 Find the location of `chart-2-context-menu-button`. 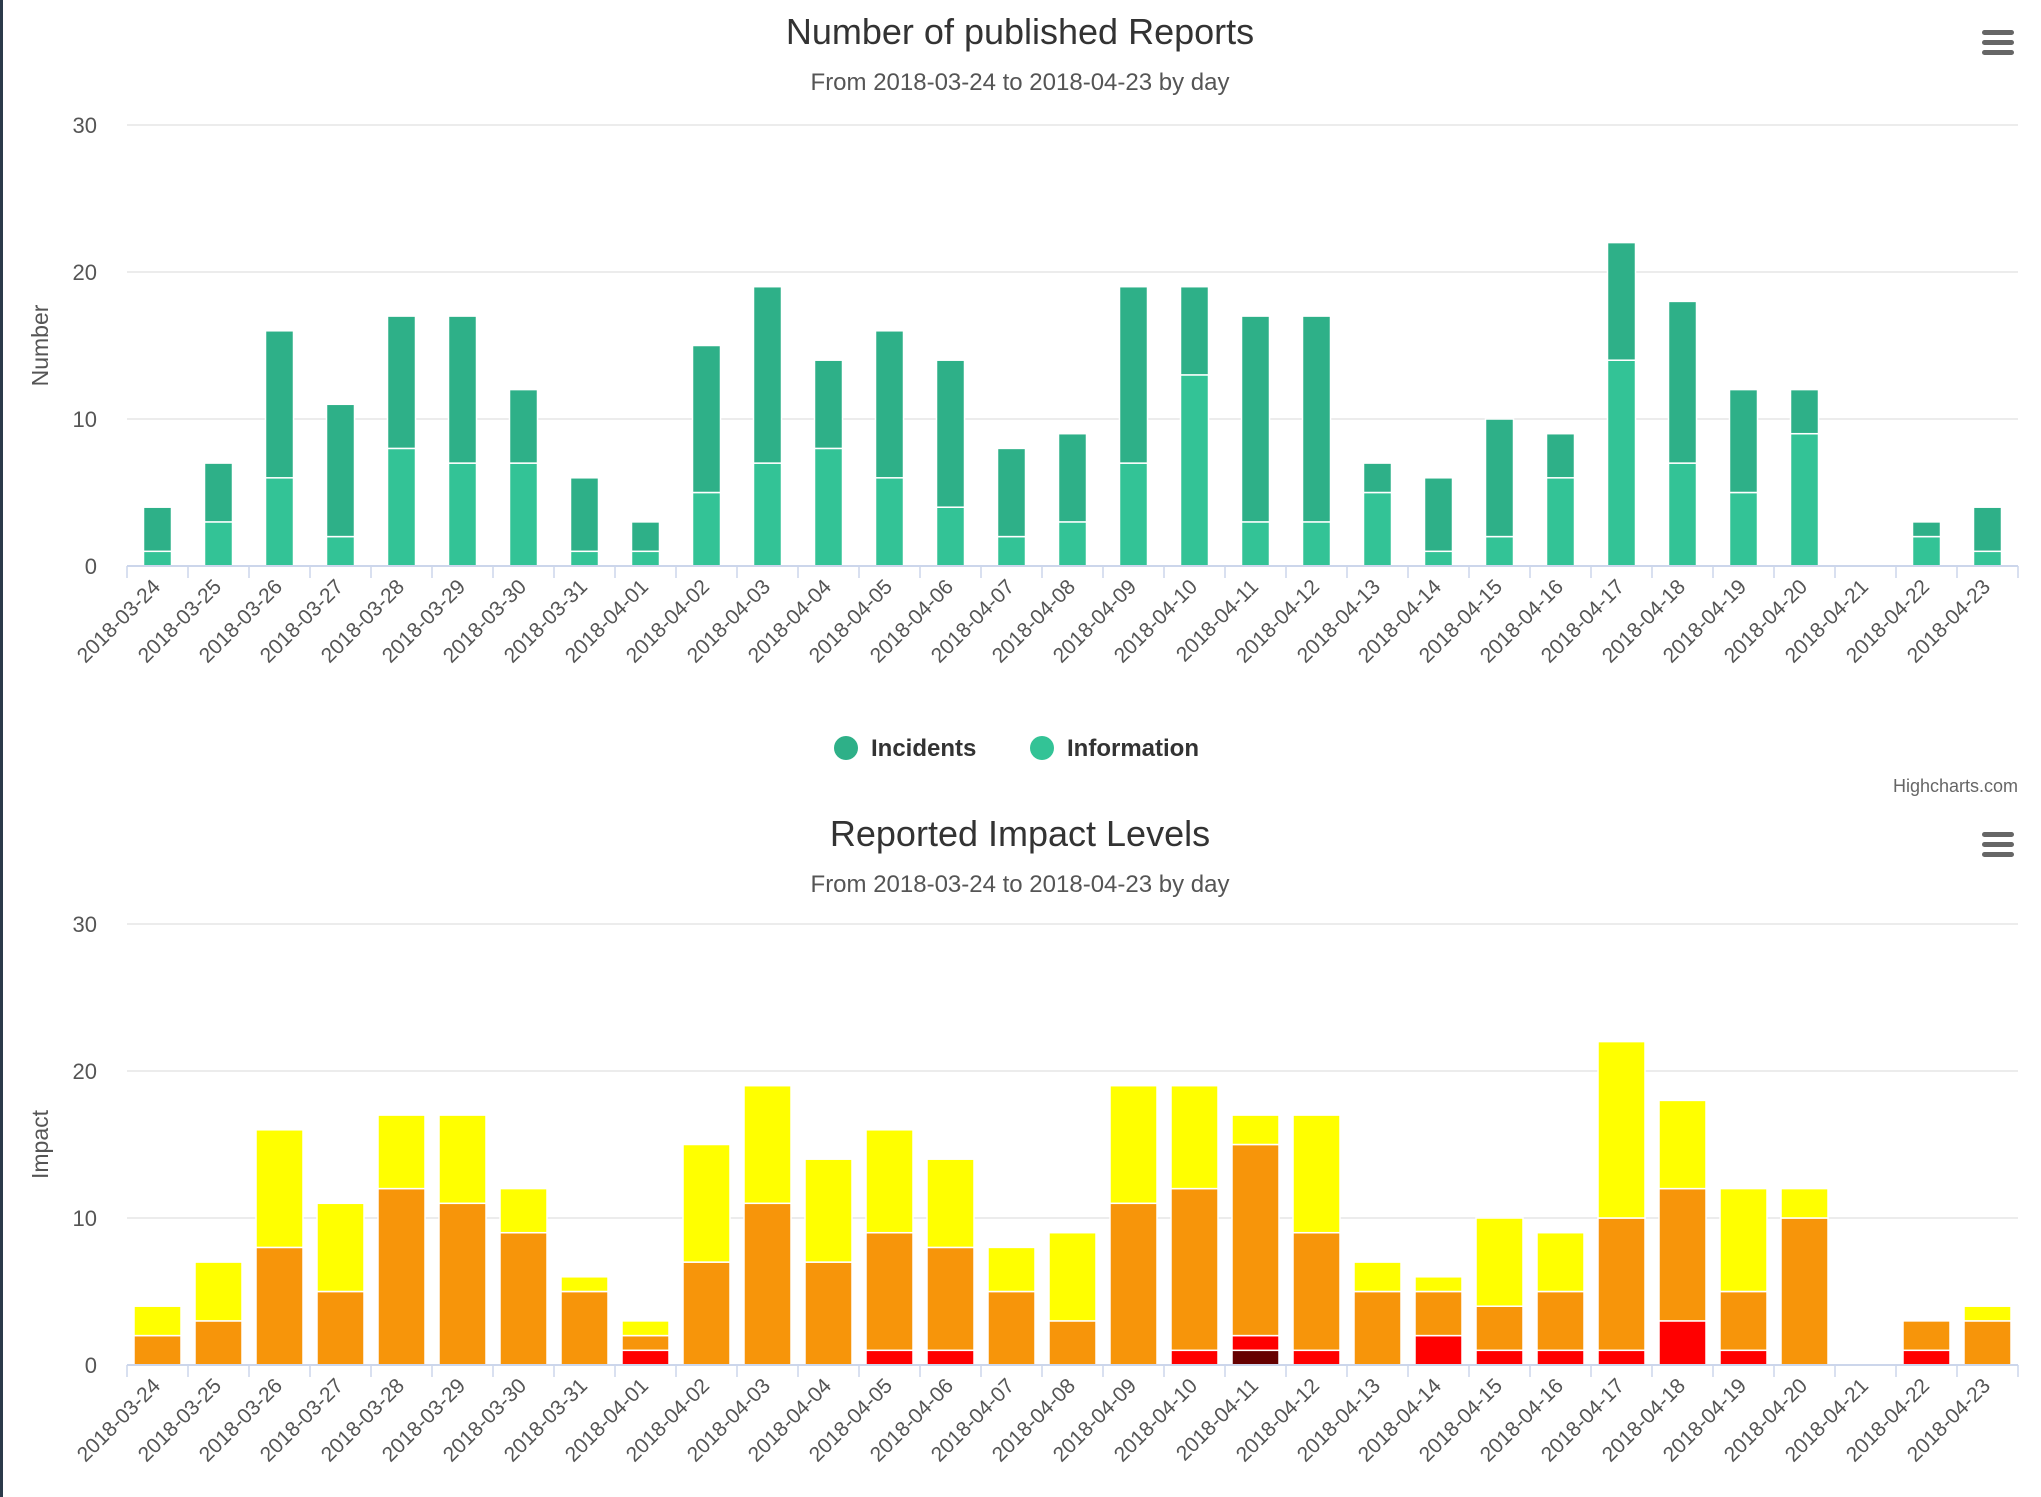

chart-2-context-menu-button is located at coordinates (1998, 845).